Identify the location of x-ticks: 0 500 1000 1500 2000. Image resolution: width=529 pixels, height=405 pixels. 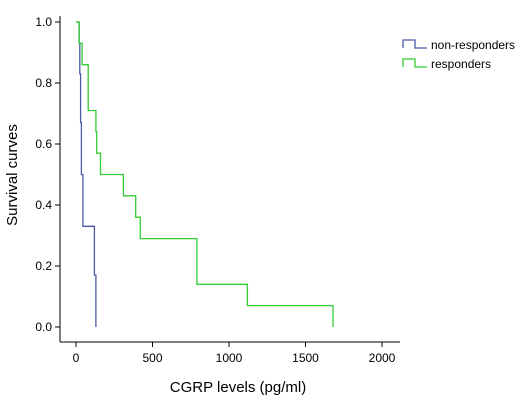
(234, 353).